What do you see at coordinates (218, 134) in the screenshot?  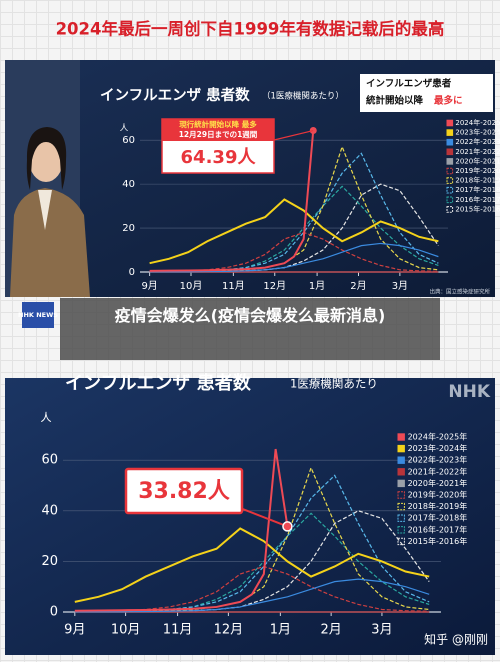 I see `callout-text: 12月29日までの1週間` at bounding box center [218, 134].